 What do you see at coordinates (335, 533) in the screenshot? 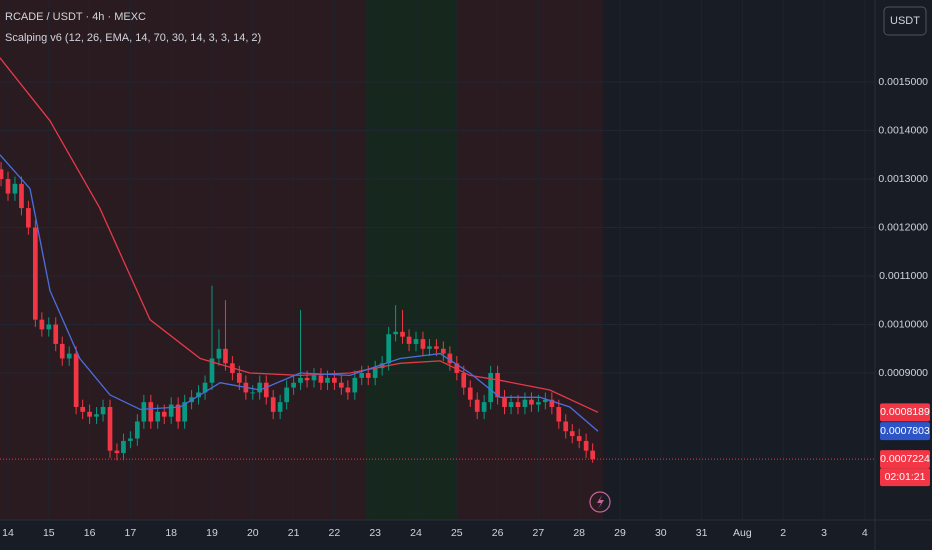
I see `x-tick-label: 22` at bounding box center [335, 533].